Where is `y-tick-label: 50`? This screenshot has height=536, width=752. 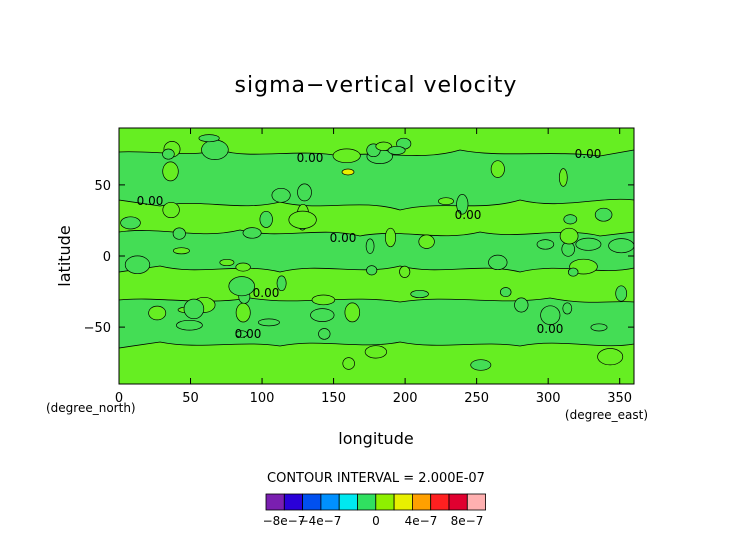
y-tick-label: 50 is located at coordinates (102, 186).